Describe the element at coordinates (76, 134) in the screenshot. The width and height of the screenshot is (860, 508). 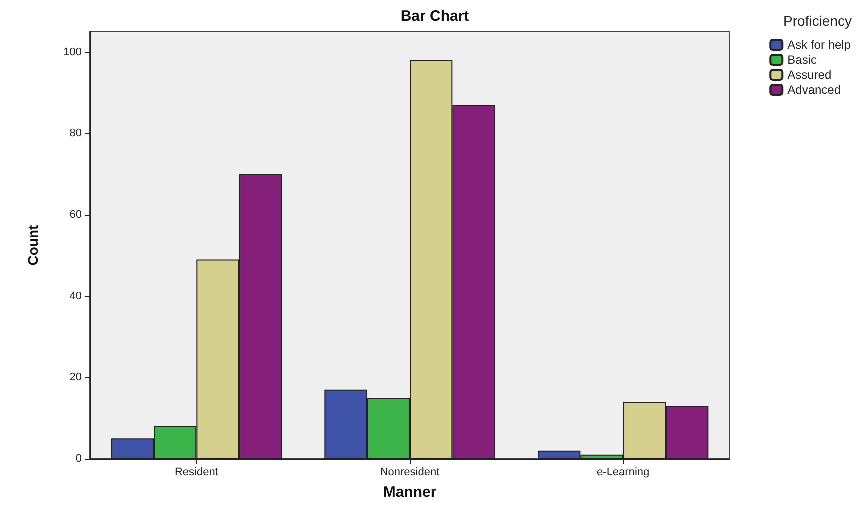
I see `y-tick-label: 80` at that location.